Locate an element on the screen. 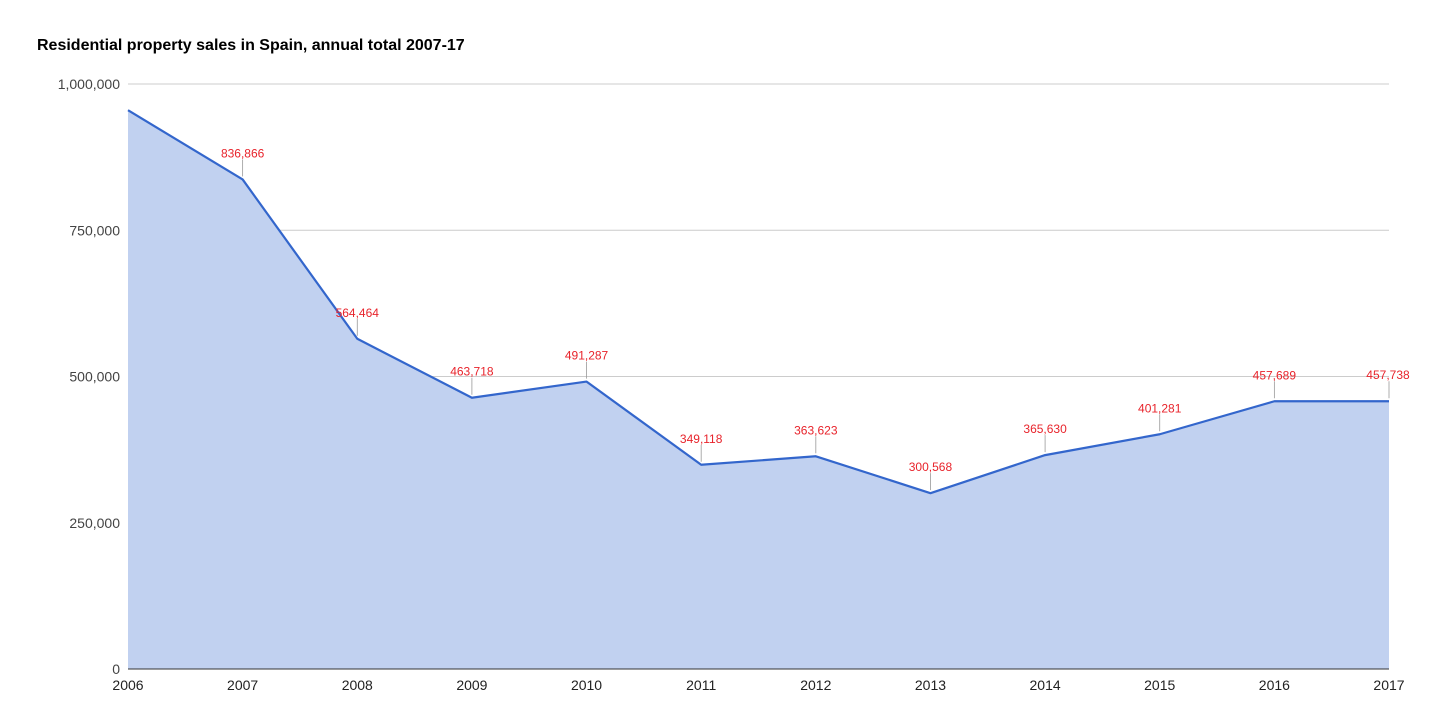 The width and height of the screenshot is (1448, 727). x-tick-label: 2006 is located at coordinates (127, 685).